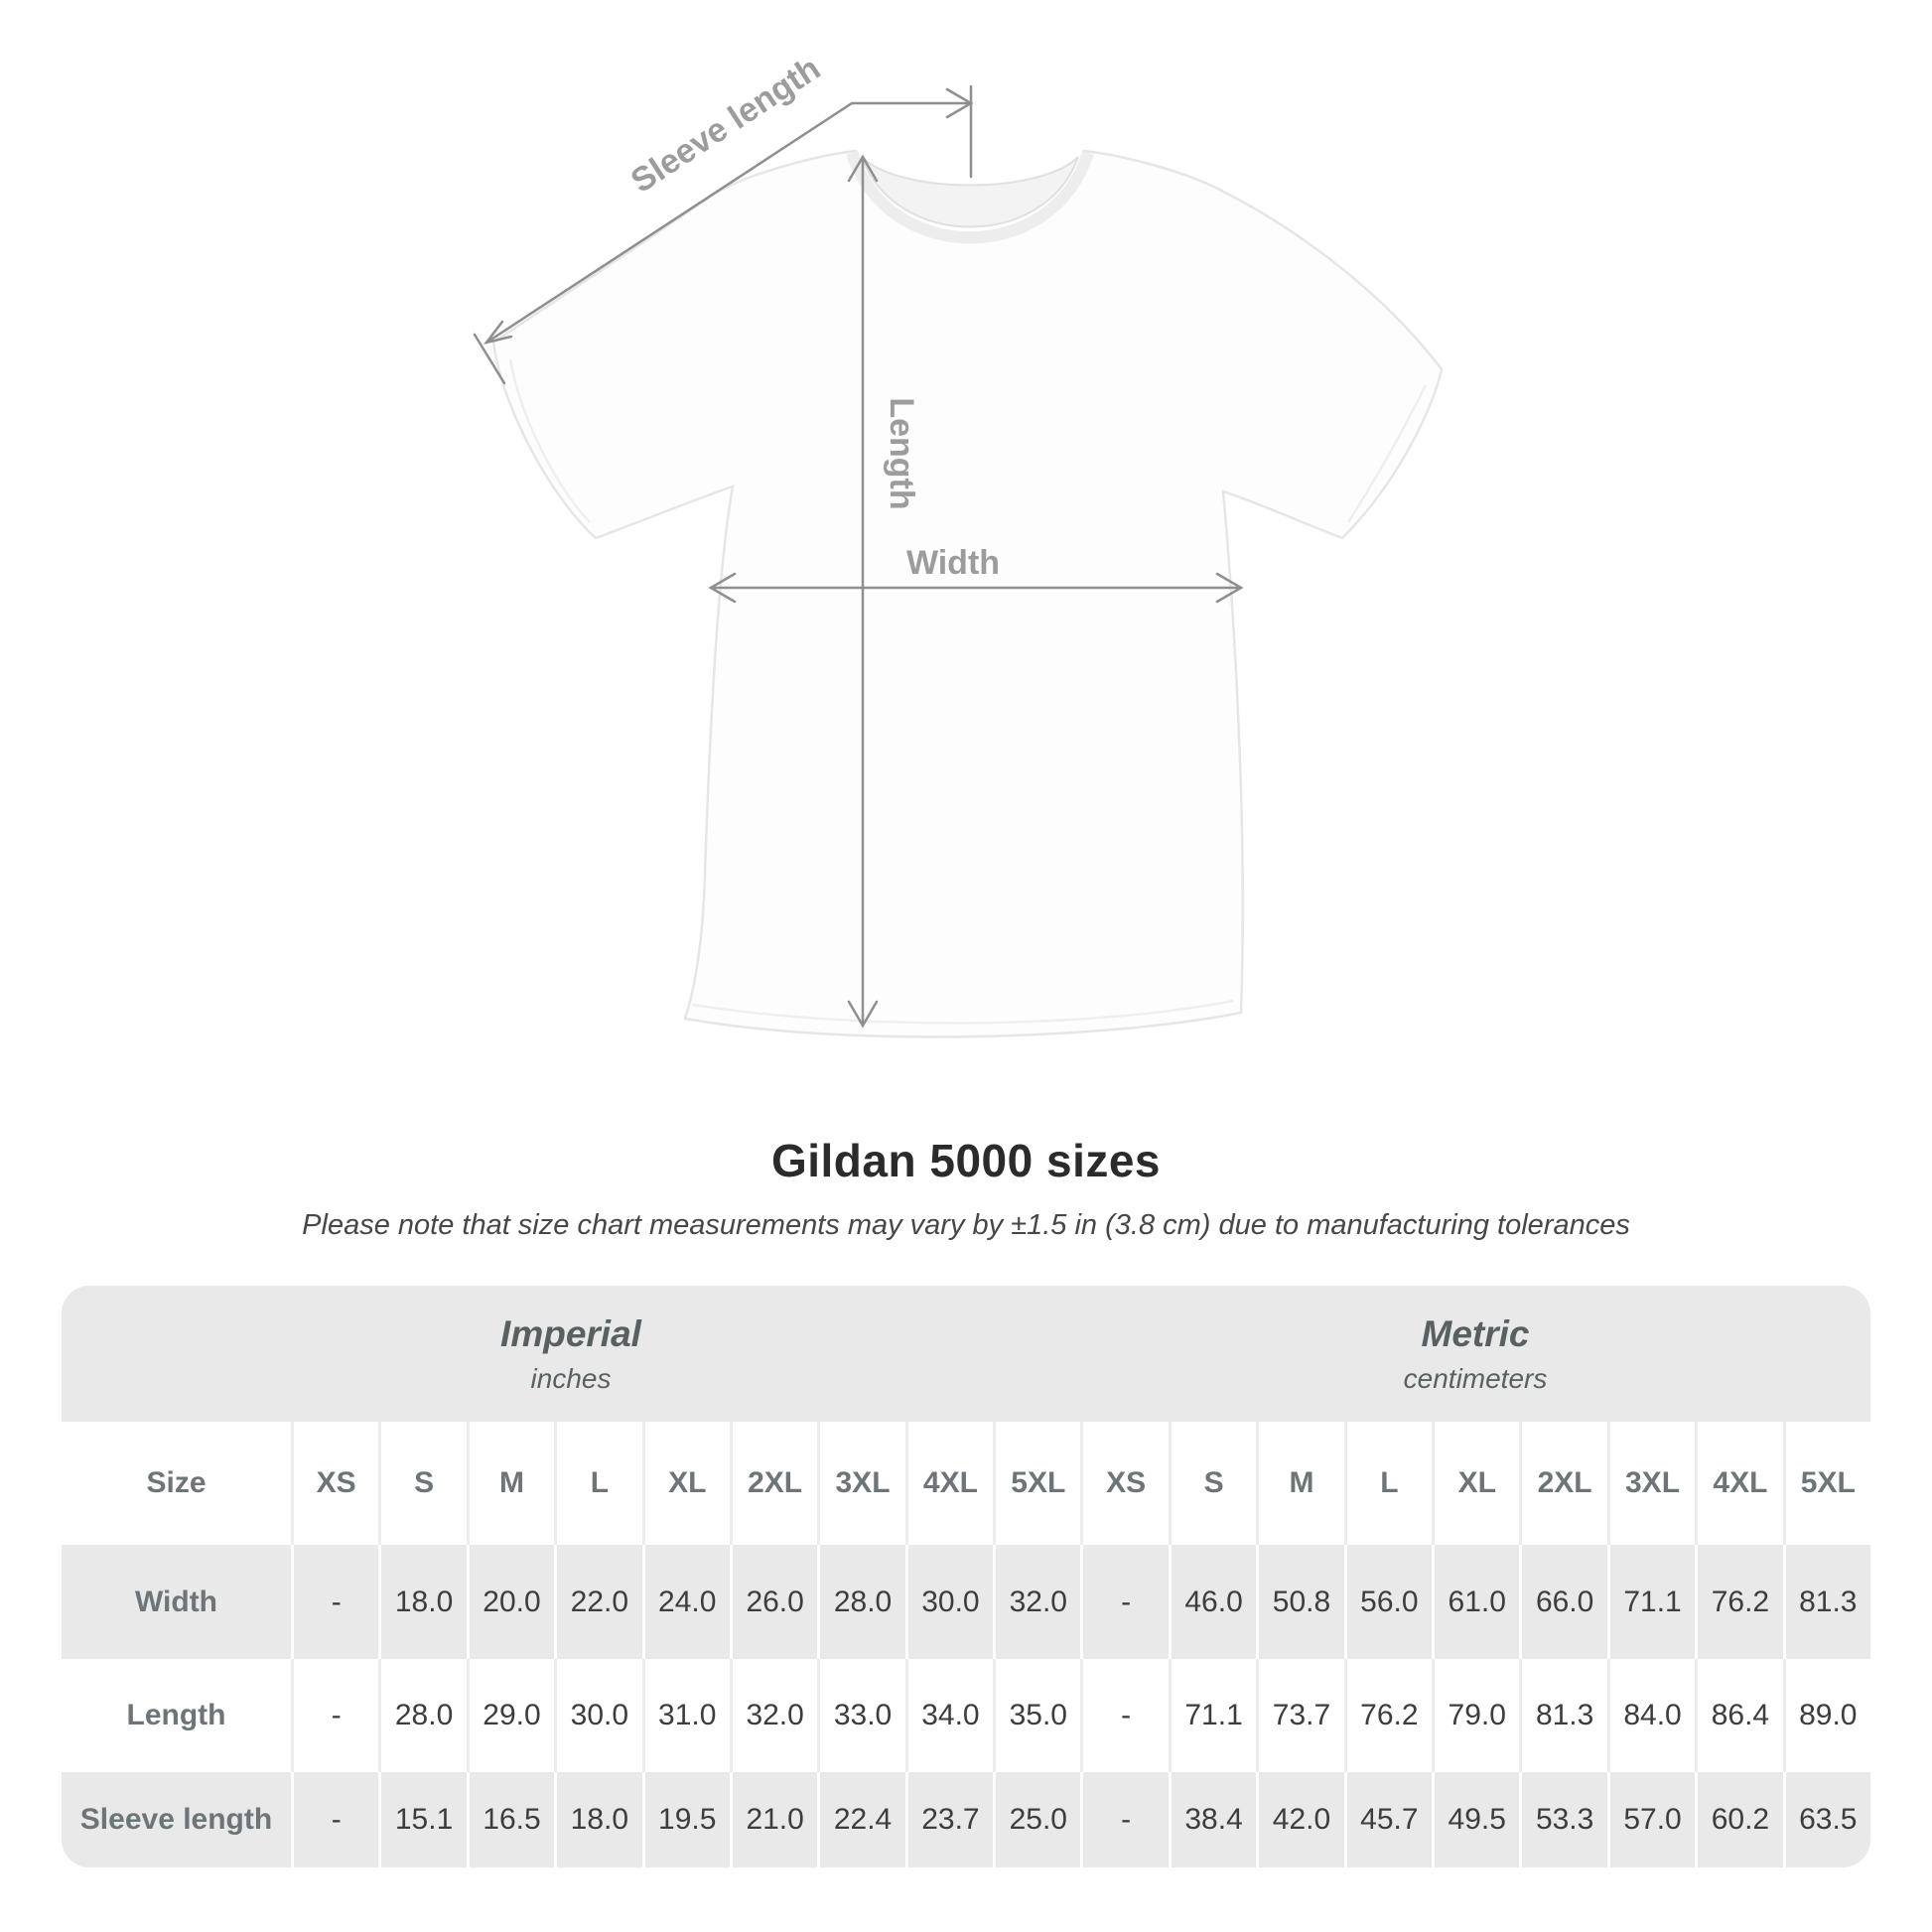 Image resolution: width=1932 pixels, height=1932 pixels. I want to click on metric-unit: centimeters, so click(1475, 1378).